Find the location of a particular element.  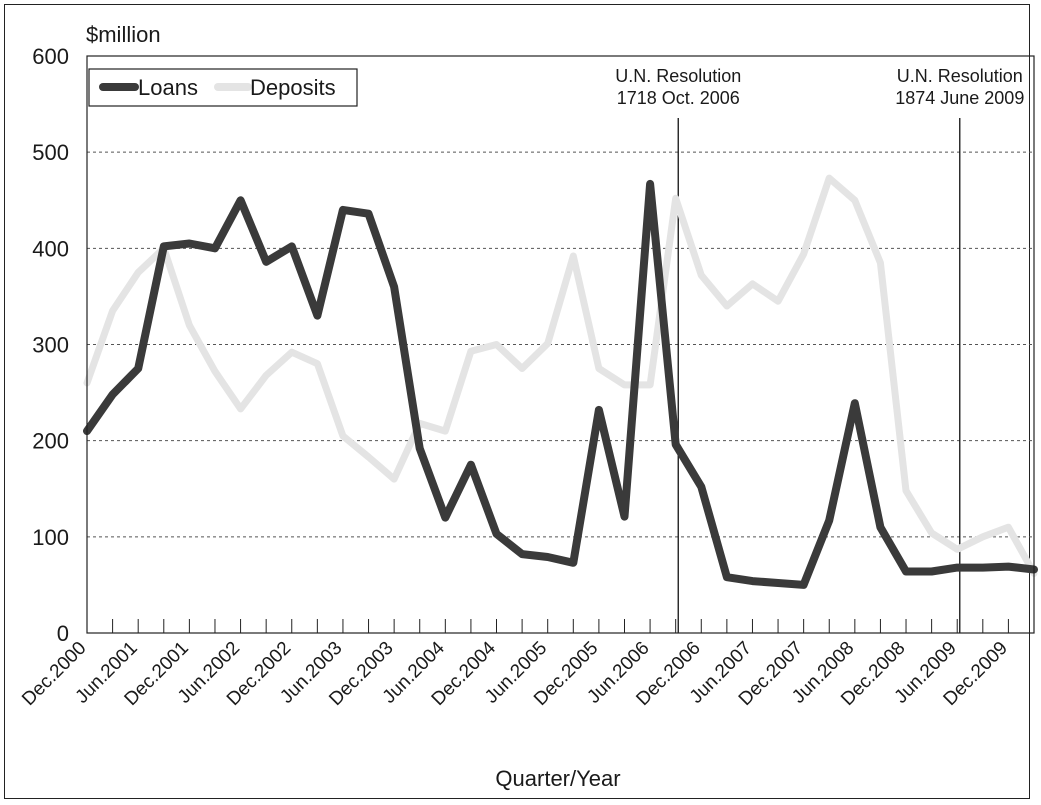

y-tick-label: 200 is located at coordinates (50, 441).